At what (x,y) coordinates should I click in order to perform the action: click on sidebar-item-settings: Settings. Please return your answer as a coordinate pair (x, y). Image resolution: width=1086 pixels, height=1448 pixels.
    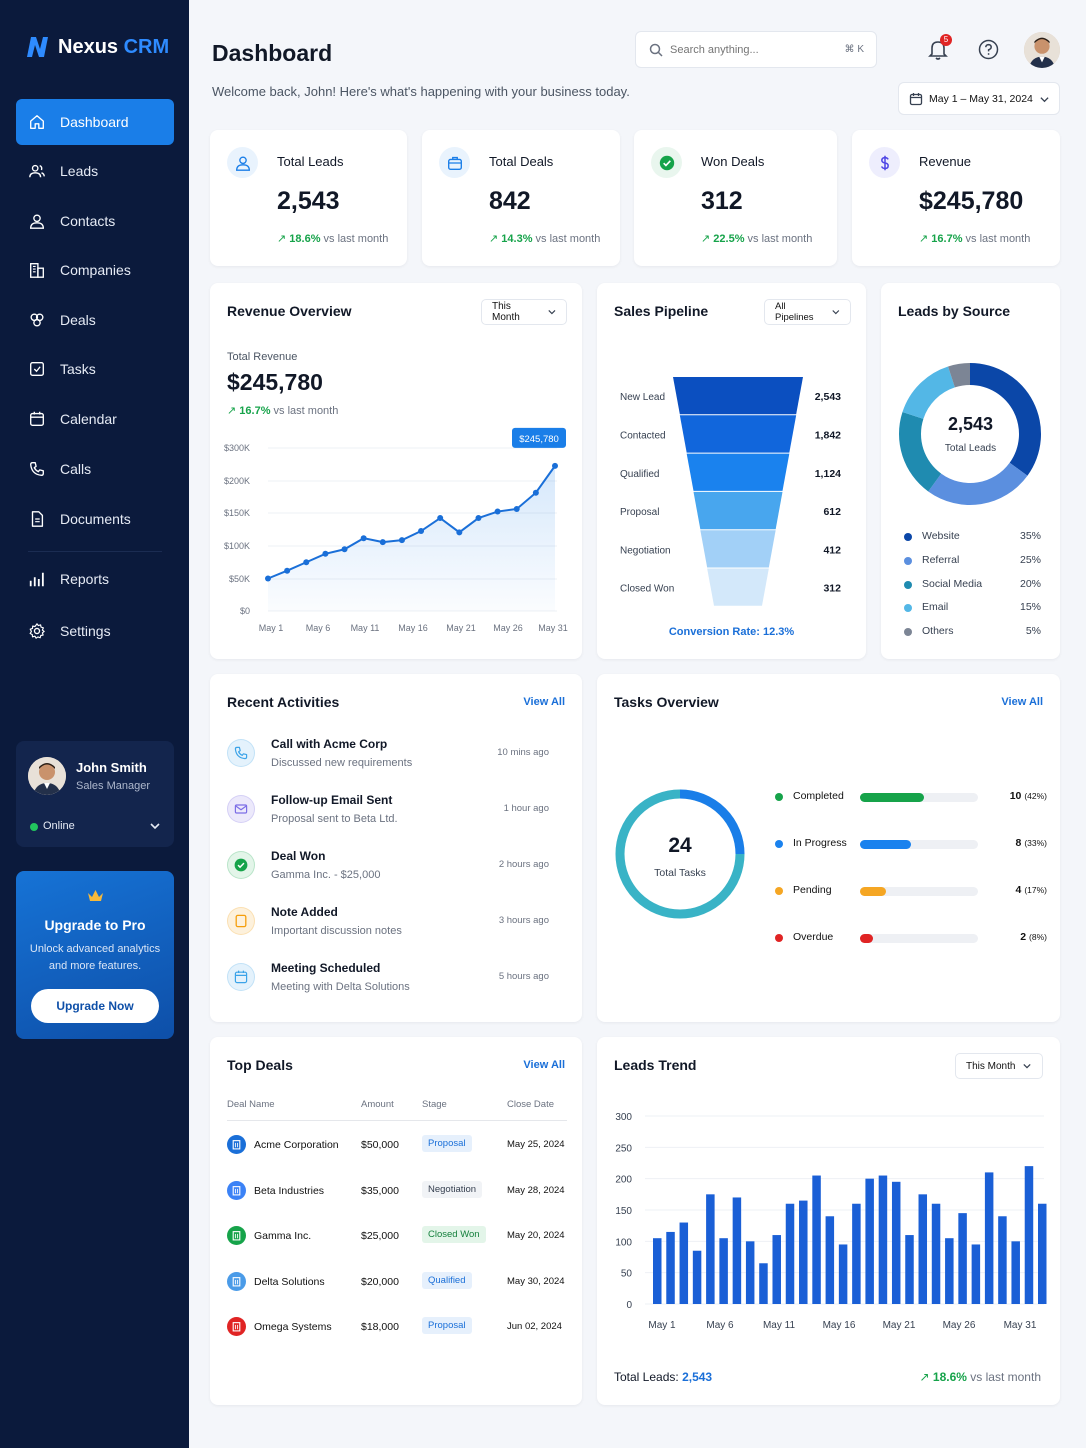
    Looking at the image, I should click on (95, 631).